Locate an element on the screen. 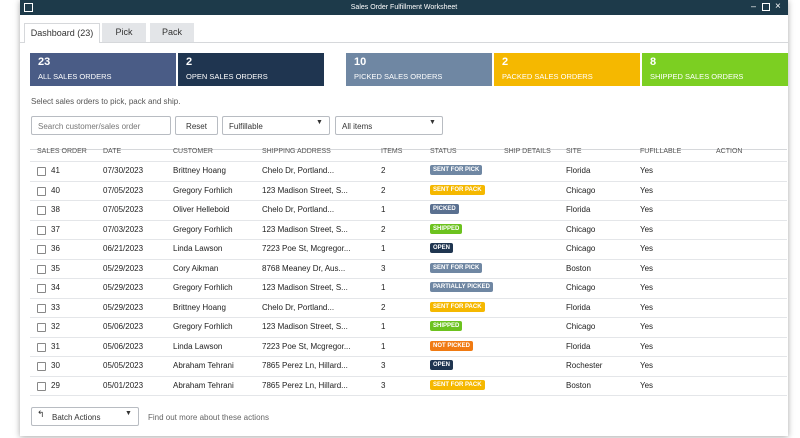 This screenshot has width=800, height=438. minimize-button: – is located at coordinates (754, 6).